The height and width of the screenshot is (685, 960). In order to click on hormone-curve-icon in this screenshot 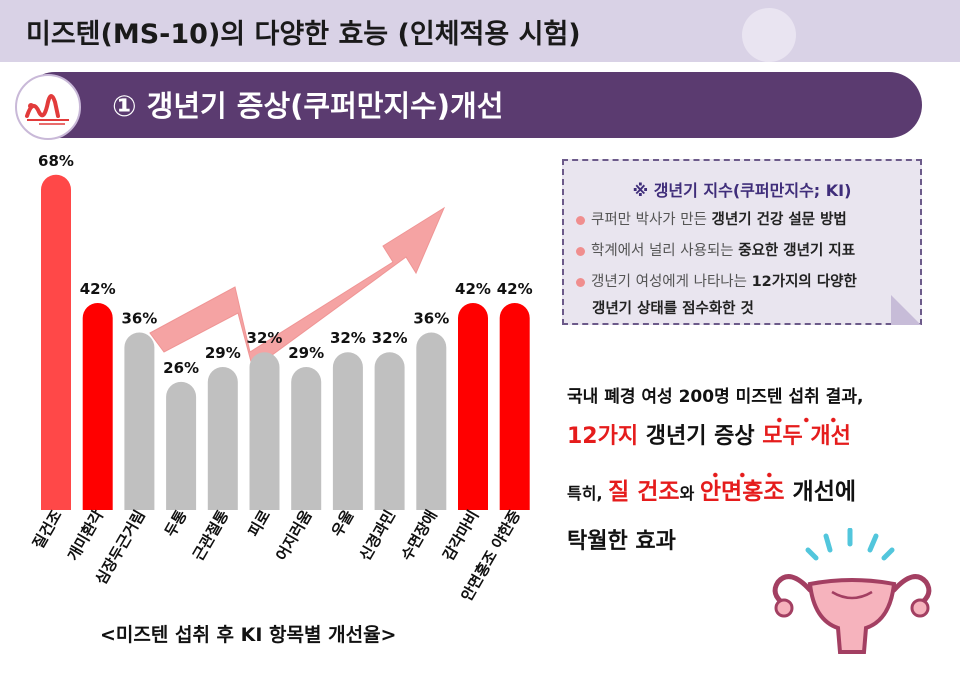, I will do `click(48, 107)`.